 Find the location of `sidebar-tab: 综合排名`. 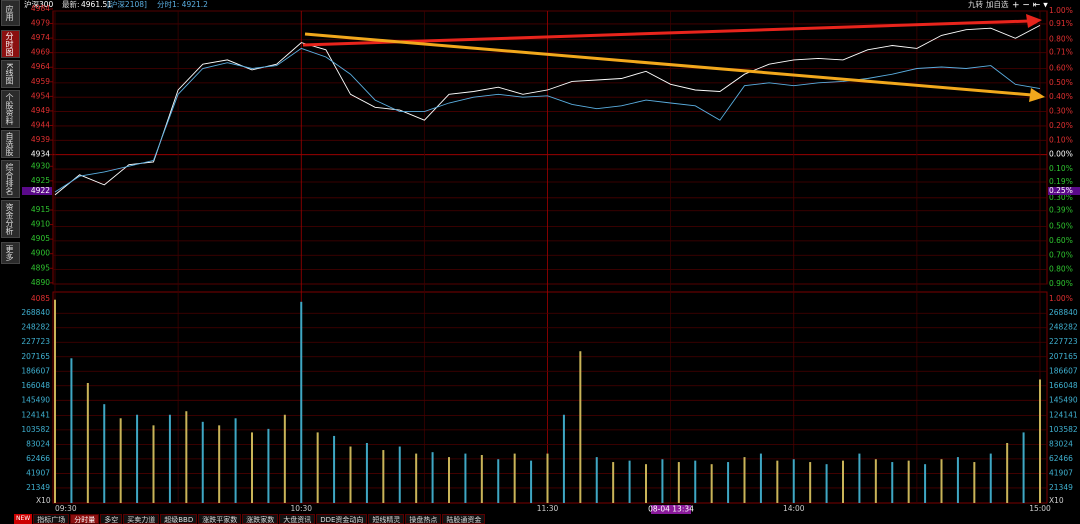

sidebar-tab: 综合排名 is located at coordinates (10, 179).